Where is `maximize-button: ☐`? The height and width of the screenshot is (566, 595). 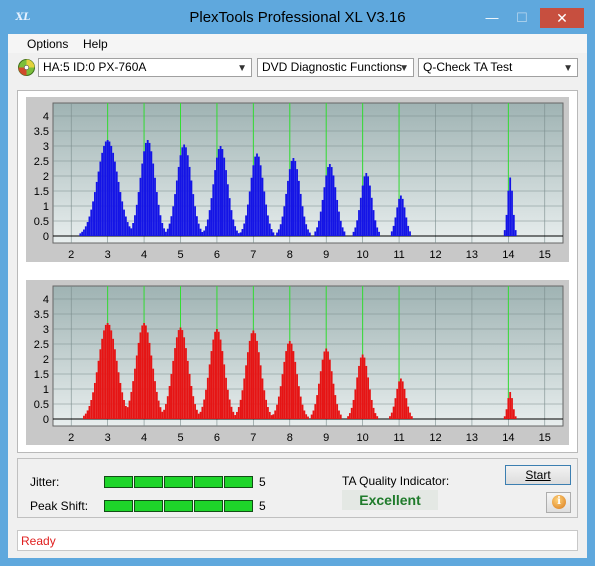 maximize-button: ☐ is located at coordinates (522, 17).